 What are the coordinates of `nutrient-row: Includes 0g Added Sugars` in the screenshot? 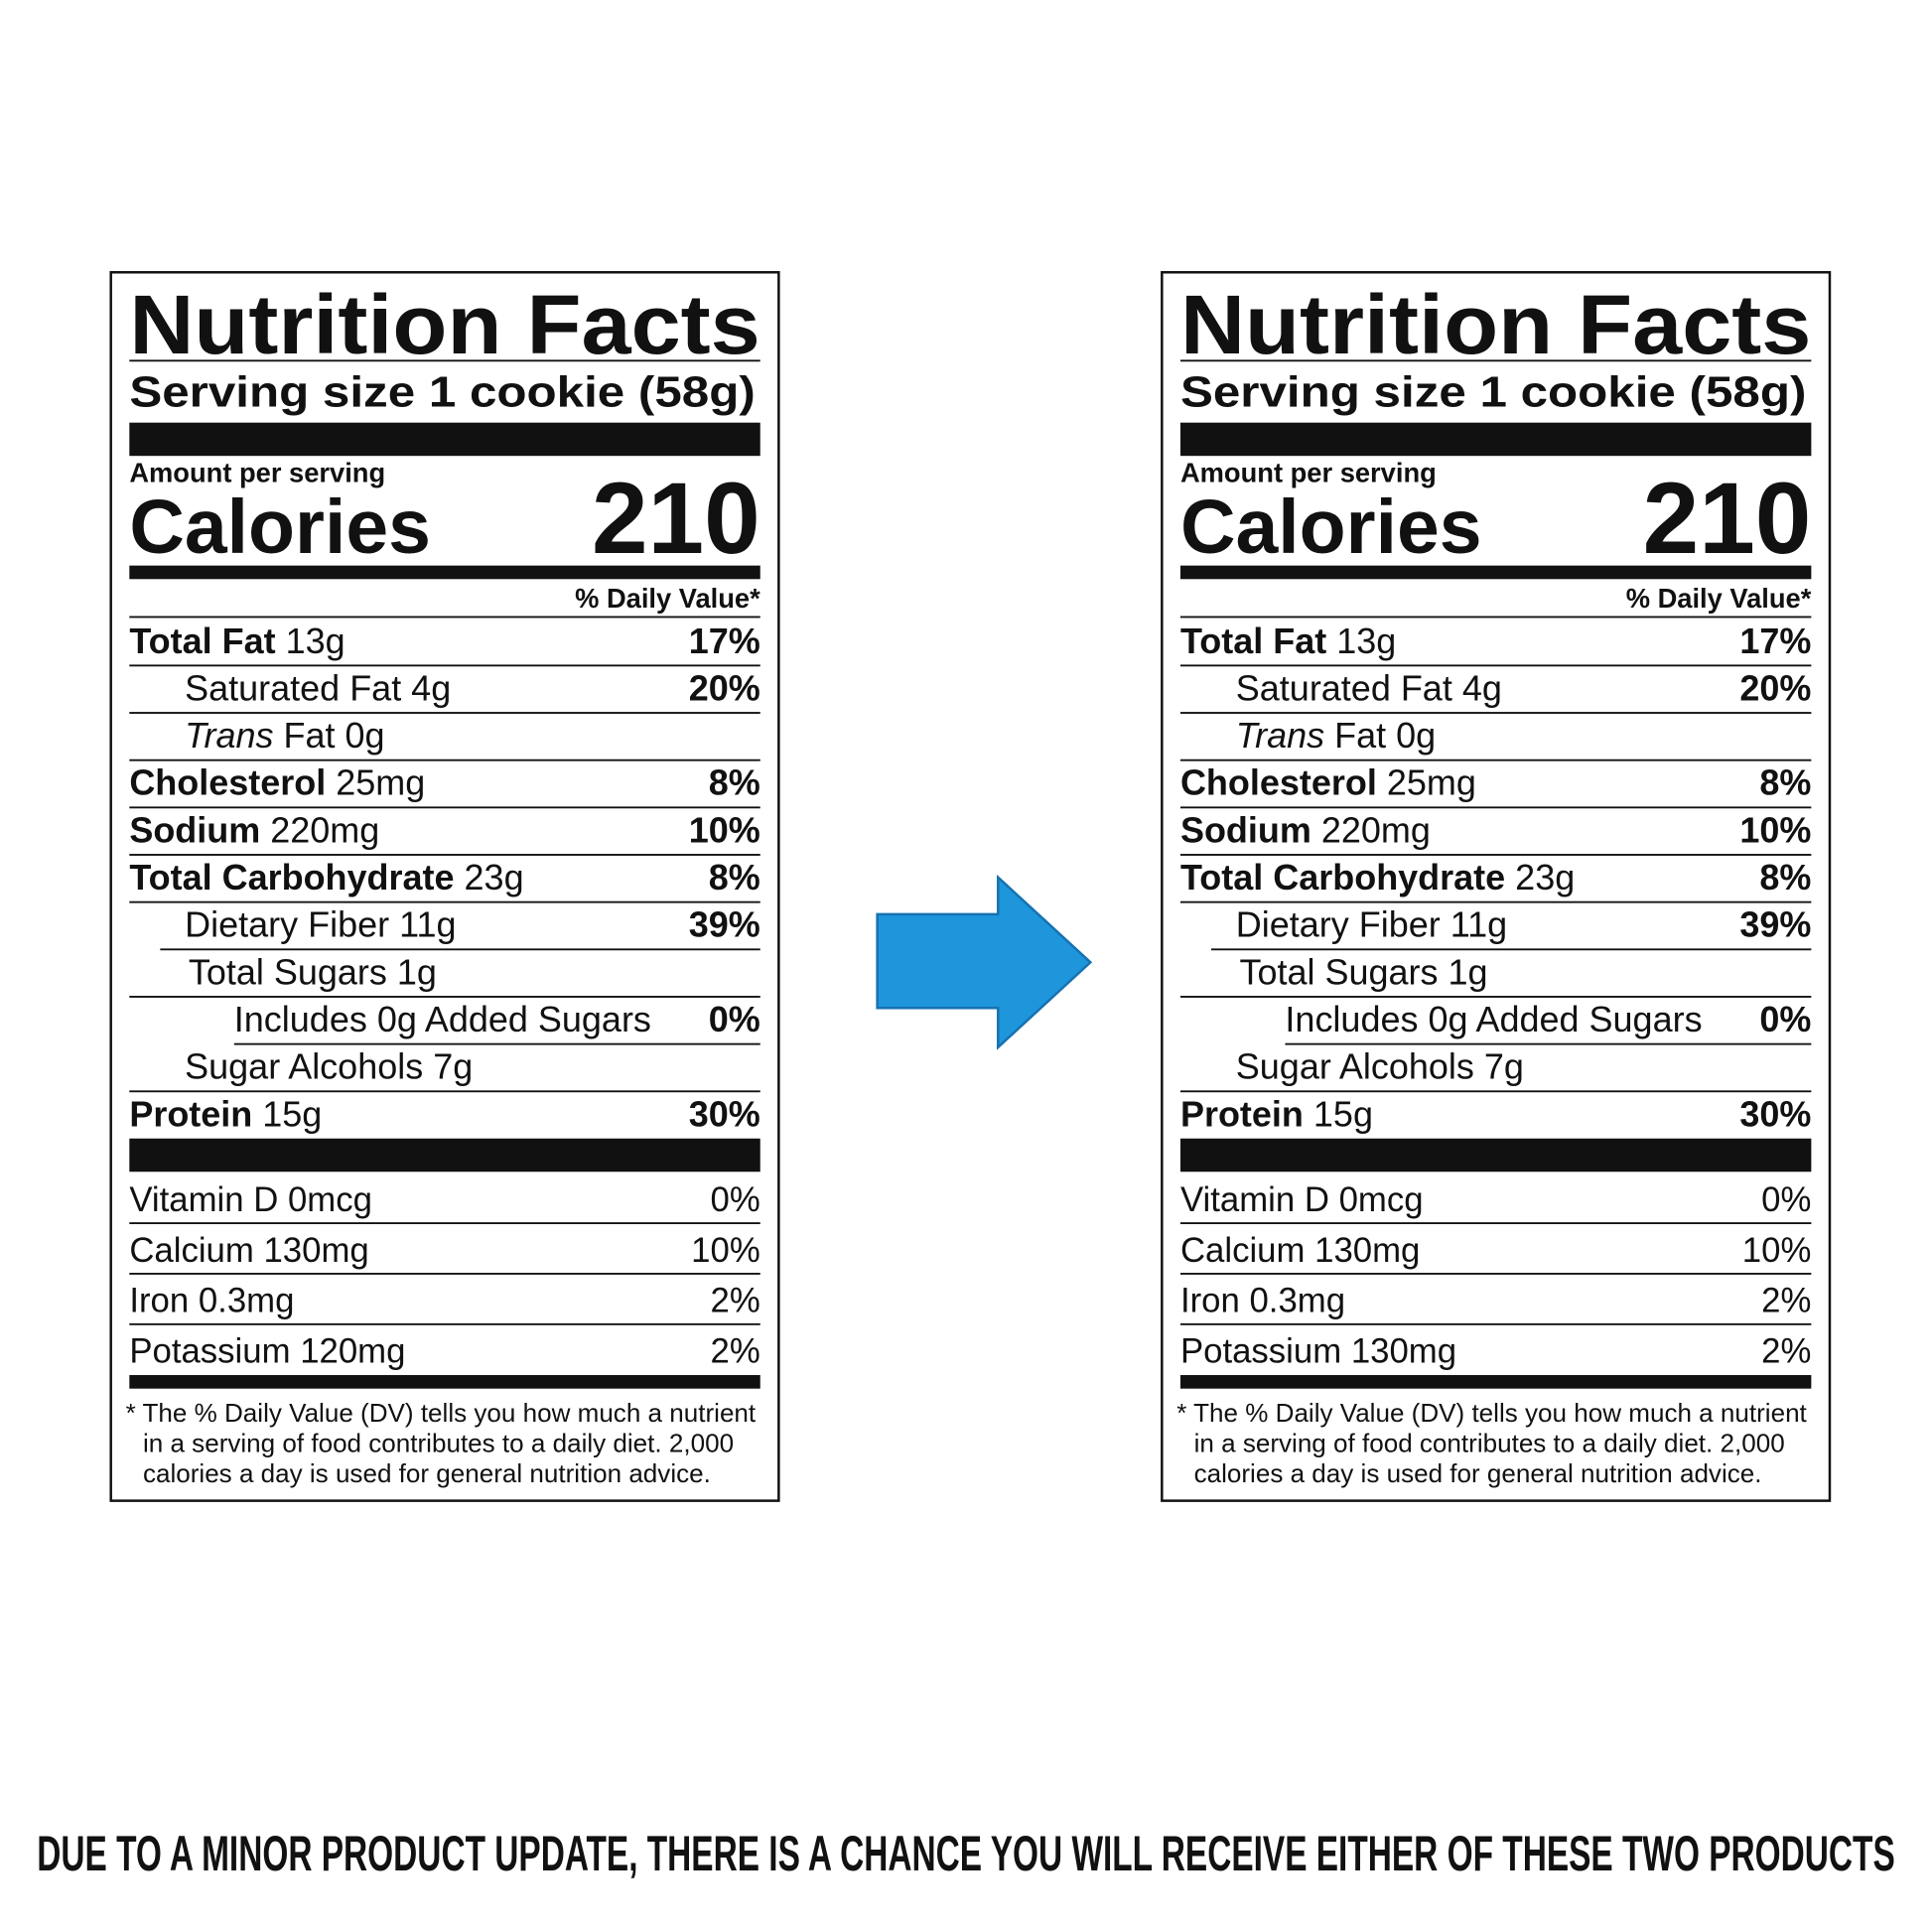 It's located at (1494, 1019).